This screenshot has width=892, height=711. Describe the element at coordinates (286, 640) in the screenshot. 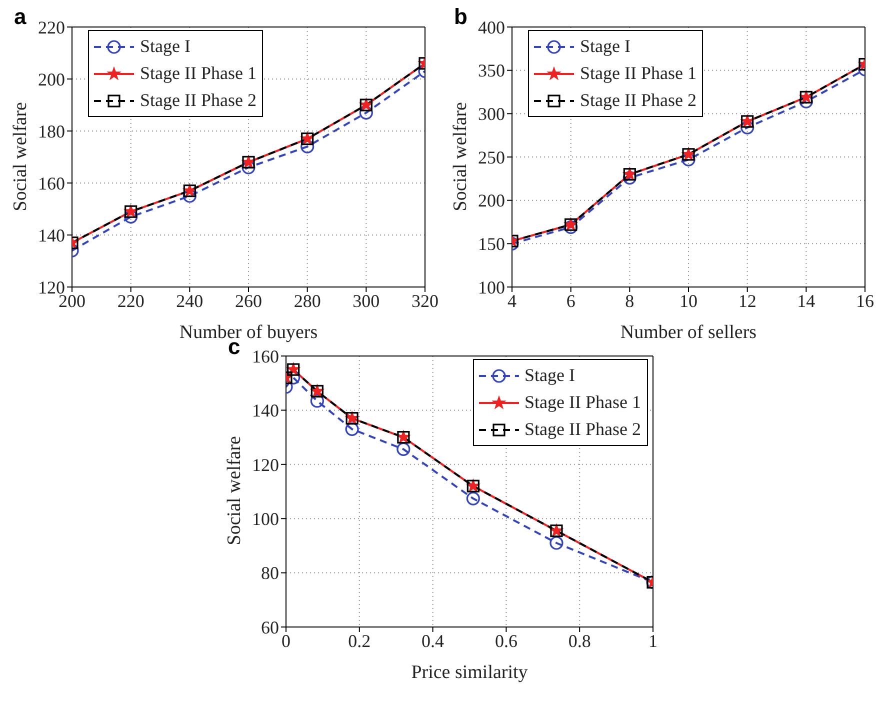

I see `x-tick-label: 0` at that location.